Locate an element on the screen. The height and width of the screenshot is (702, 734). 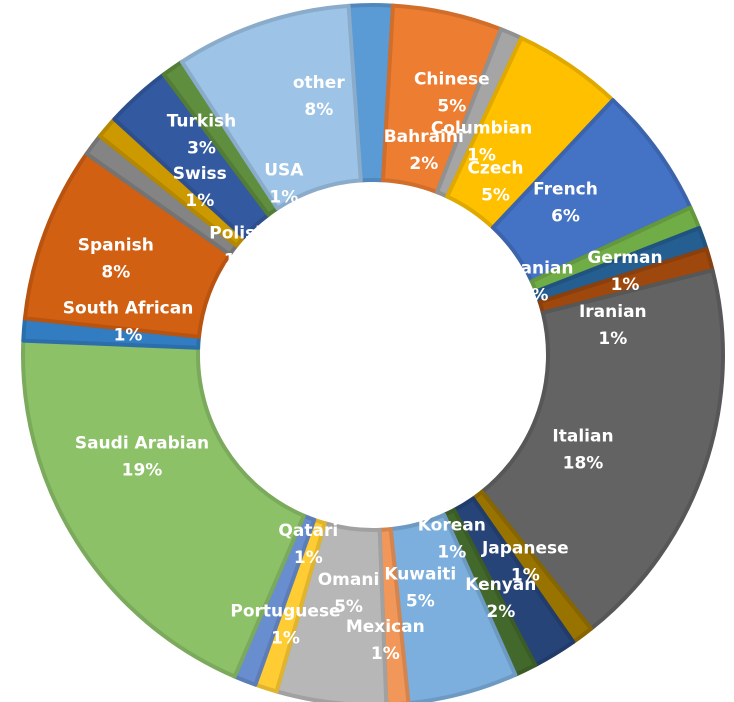
data-label-korean: Korean 1% is located at coordinates (452, 539).